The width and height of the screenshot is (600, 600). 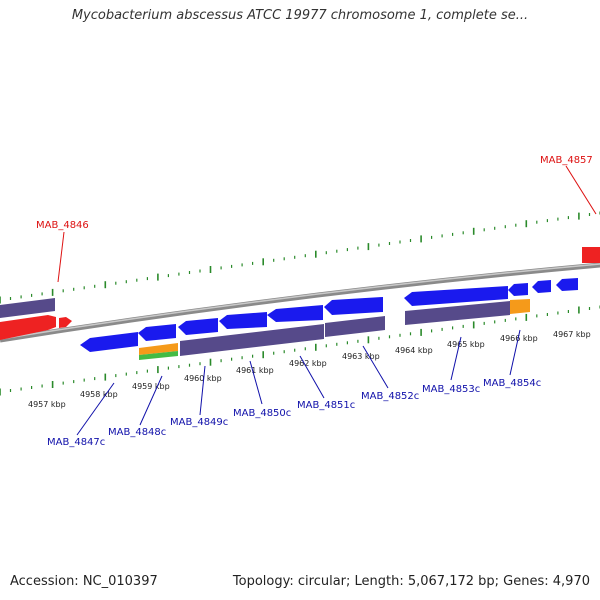 I want to click on chromosome-backbone, so click(x=300, y=302).